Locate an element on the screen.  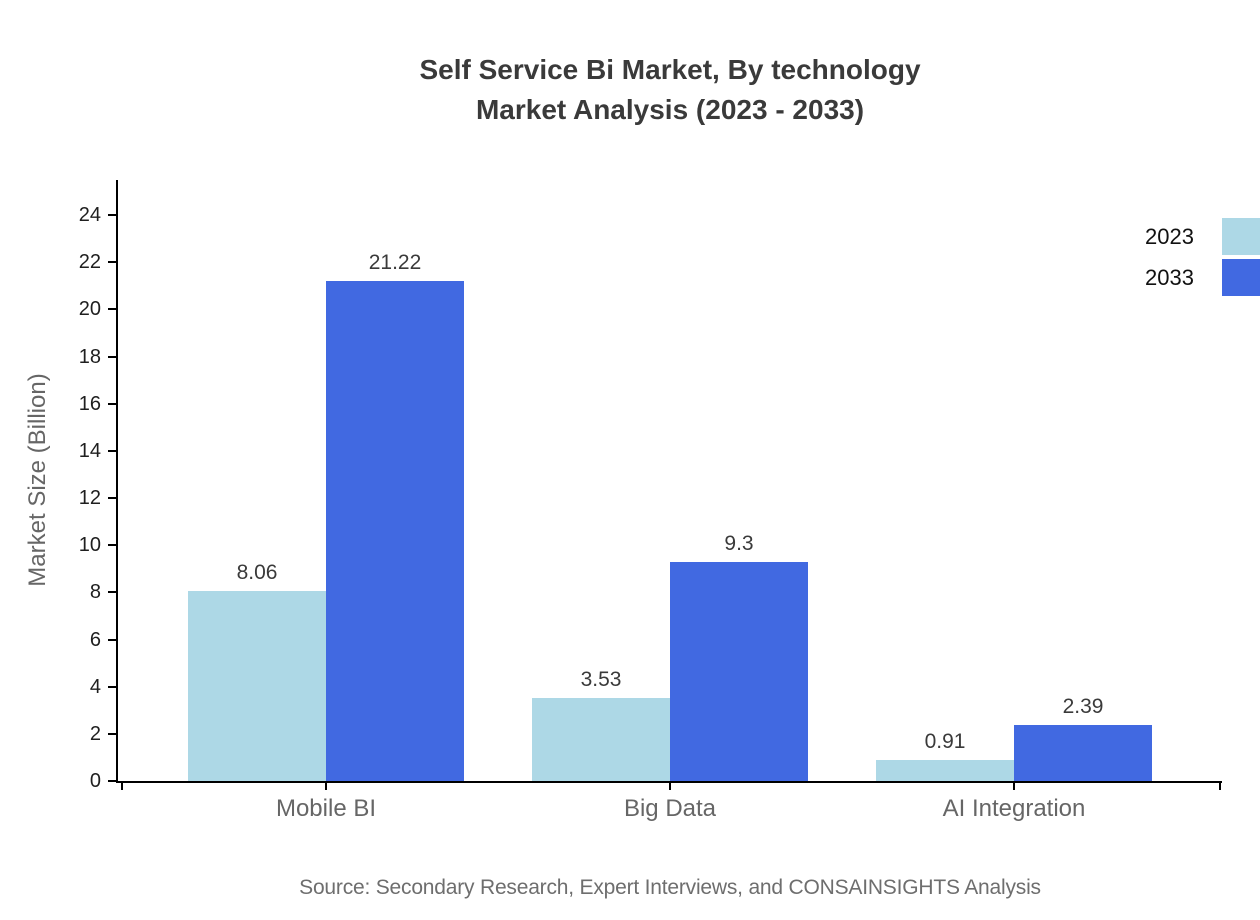
y-tick-label: 22 is located at coordinates (89, 262).